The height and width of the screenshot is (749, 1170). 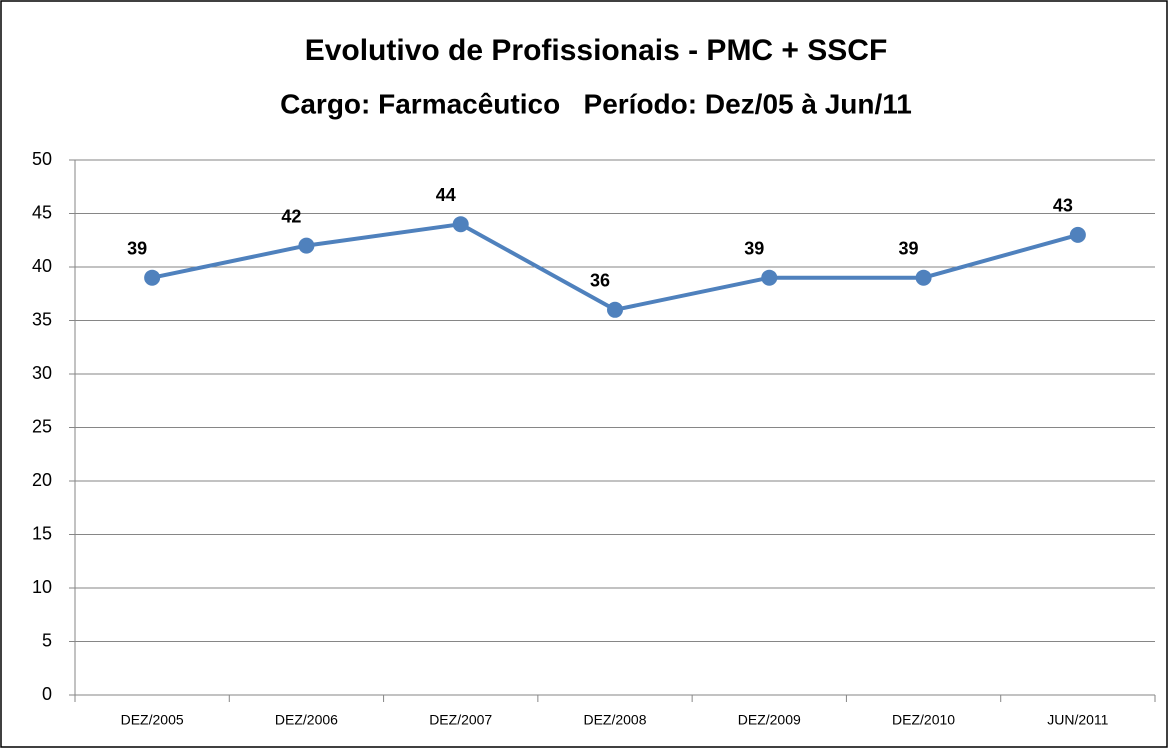 I want to click on x-tick-label: DEZ/2008, so click(x=614, y=720).